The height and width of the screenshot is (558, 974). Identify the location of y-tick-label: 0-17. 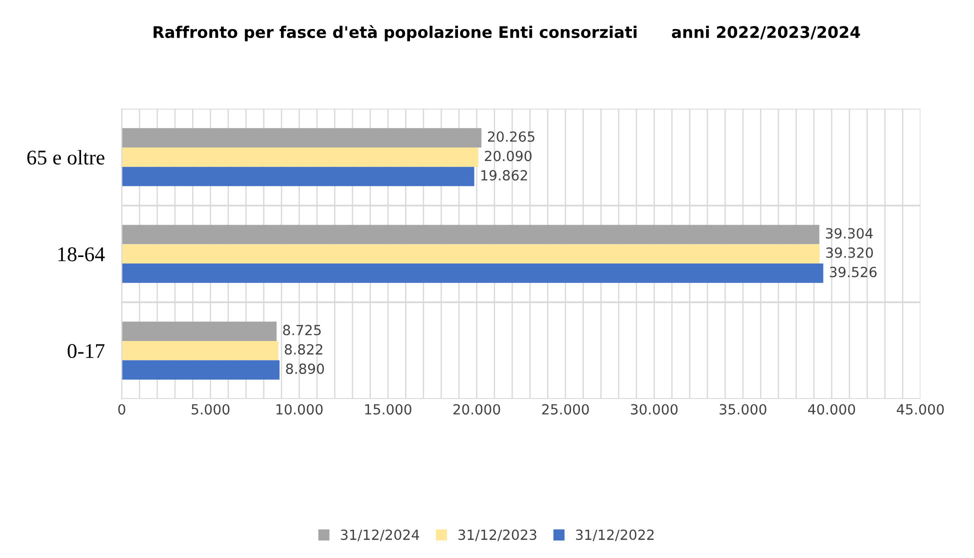
(86, 351).